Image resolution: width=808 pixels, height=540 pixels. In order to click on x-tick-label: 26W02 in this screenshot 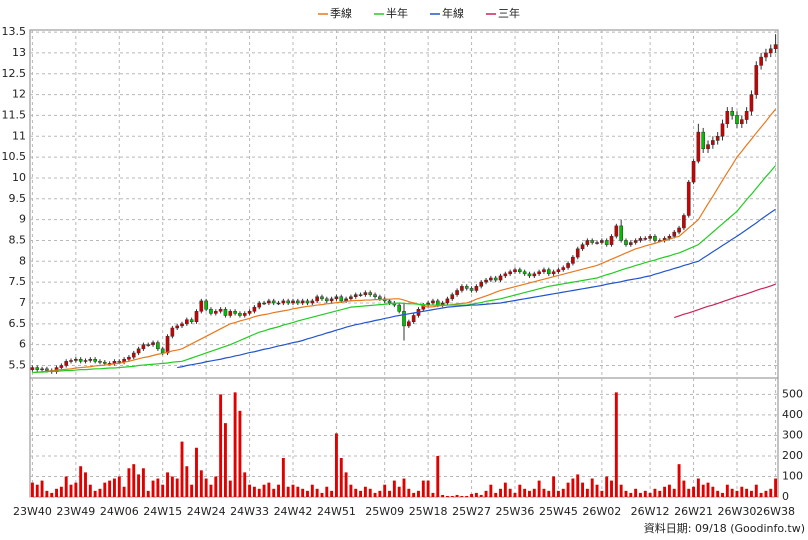, I will do `click(601, 511)`.